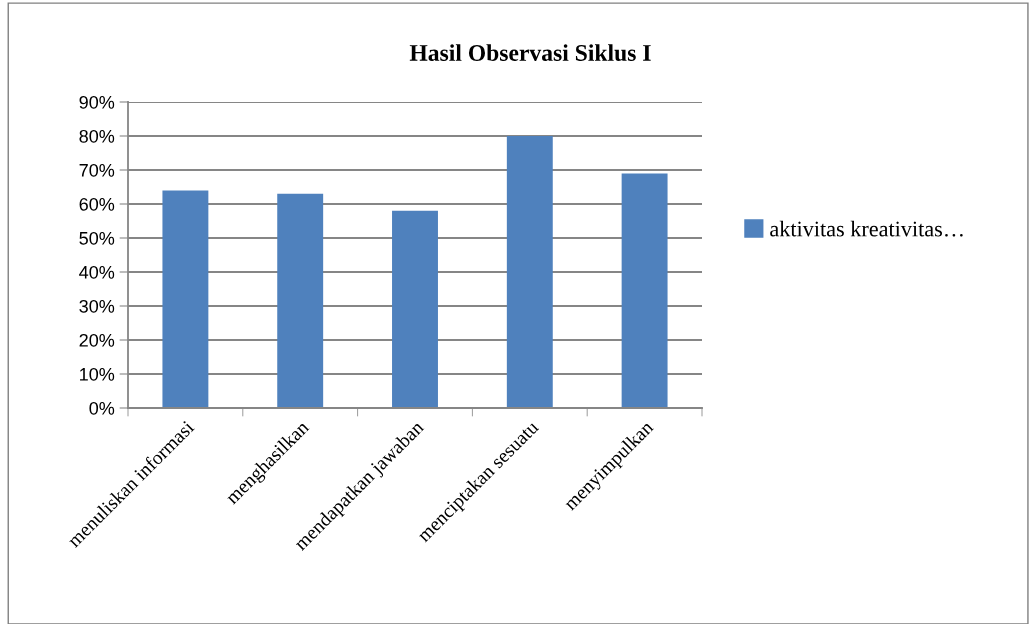 The width and height of the screenshot is (1030, 624). What do you see at coordinates (102, 408) in the screenshot?
I see `y-tick-label: 0%` at bounding box center [102, 408].